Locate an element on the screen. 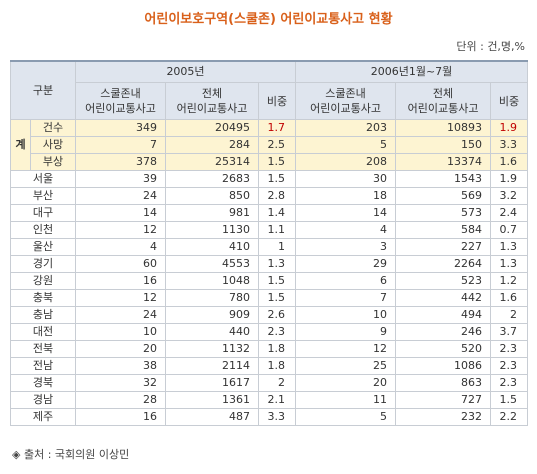  row: 제주 16 487 3.3 5 232 2.2 is located at coordinates (269, 417).